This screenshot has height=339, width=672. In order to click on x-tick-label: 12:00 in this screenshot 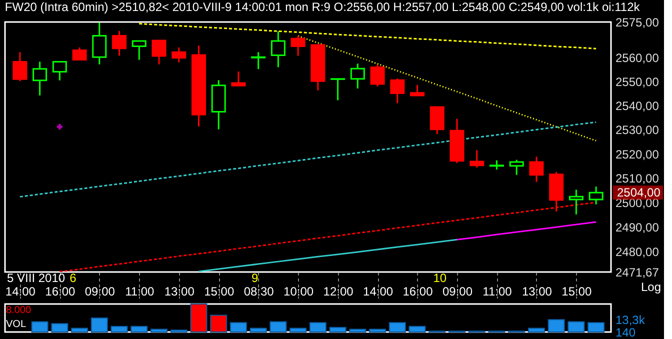, I will do `click(338, 291)`.